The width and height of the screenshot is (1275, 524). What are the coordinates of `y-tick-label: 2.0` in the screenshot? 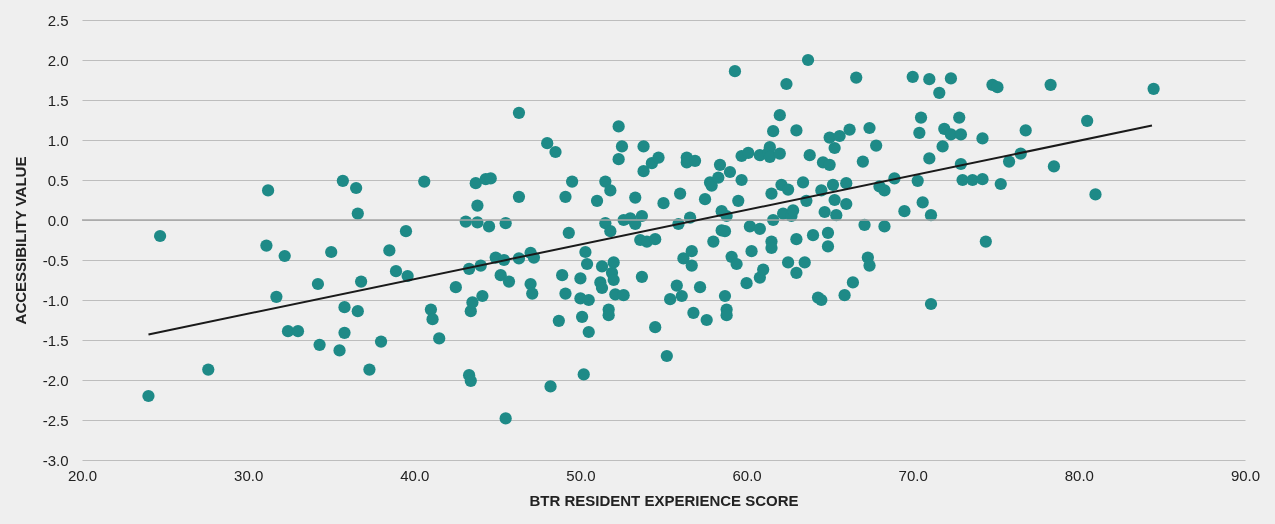 It's located at (58, 60).